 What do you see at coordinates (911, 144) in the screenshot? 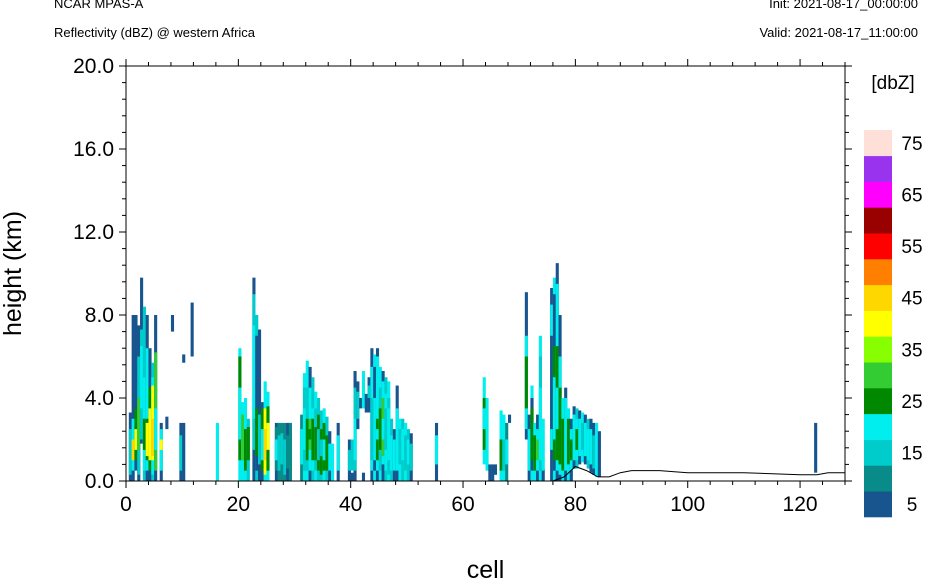
I see `colorbar-label: 75` at bounding box center [911, 144].